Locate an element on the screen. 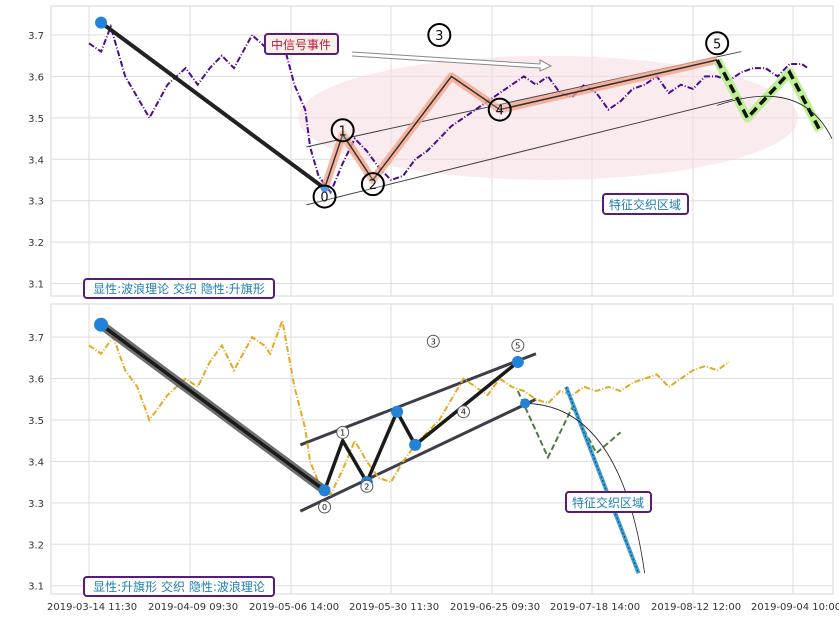 The height and width of the screenshot is (621, 839). top-signal-text: 中信号事件 is located at coordinates (301, 44).